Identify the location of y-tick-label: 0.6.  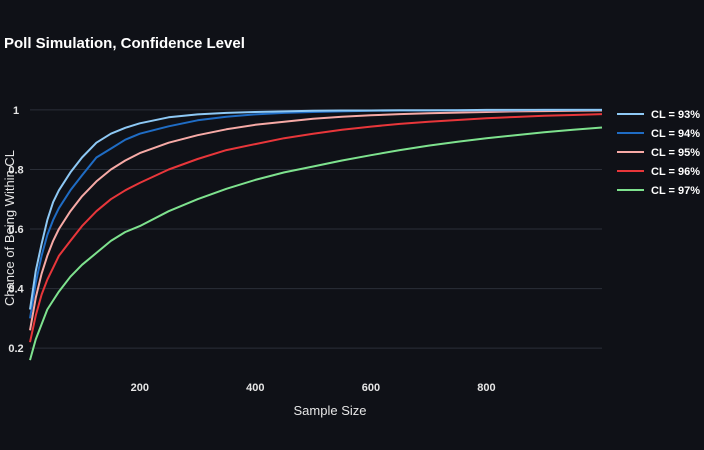
(15, 230).